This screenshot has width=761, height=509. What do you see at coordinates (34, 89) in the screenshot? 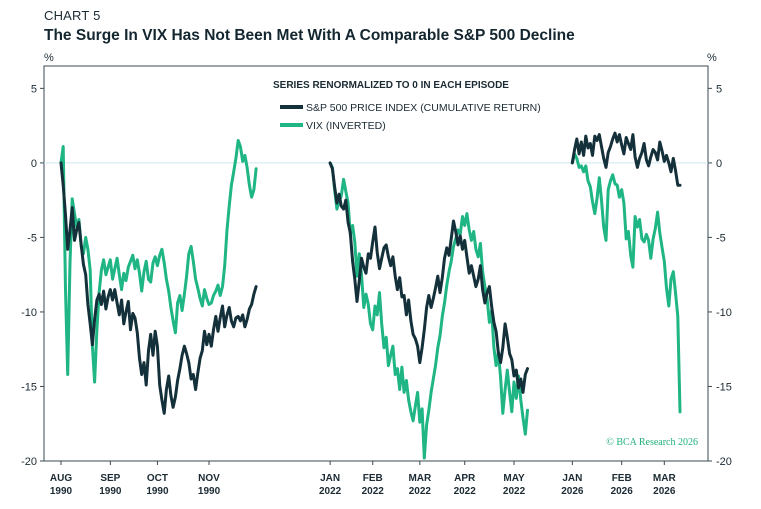
I see `y-tick-label-left: 5` at bounding box center [34, 89].